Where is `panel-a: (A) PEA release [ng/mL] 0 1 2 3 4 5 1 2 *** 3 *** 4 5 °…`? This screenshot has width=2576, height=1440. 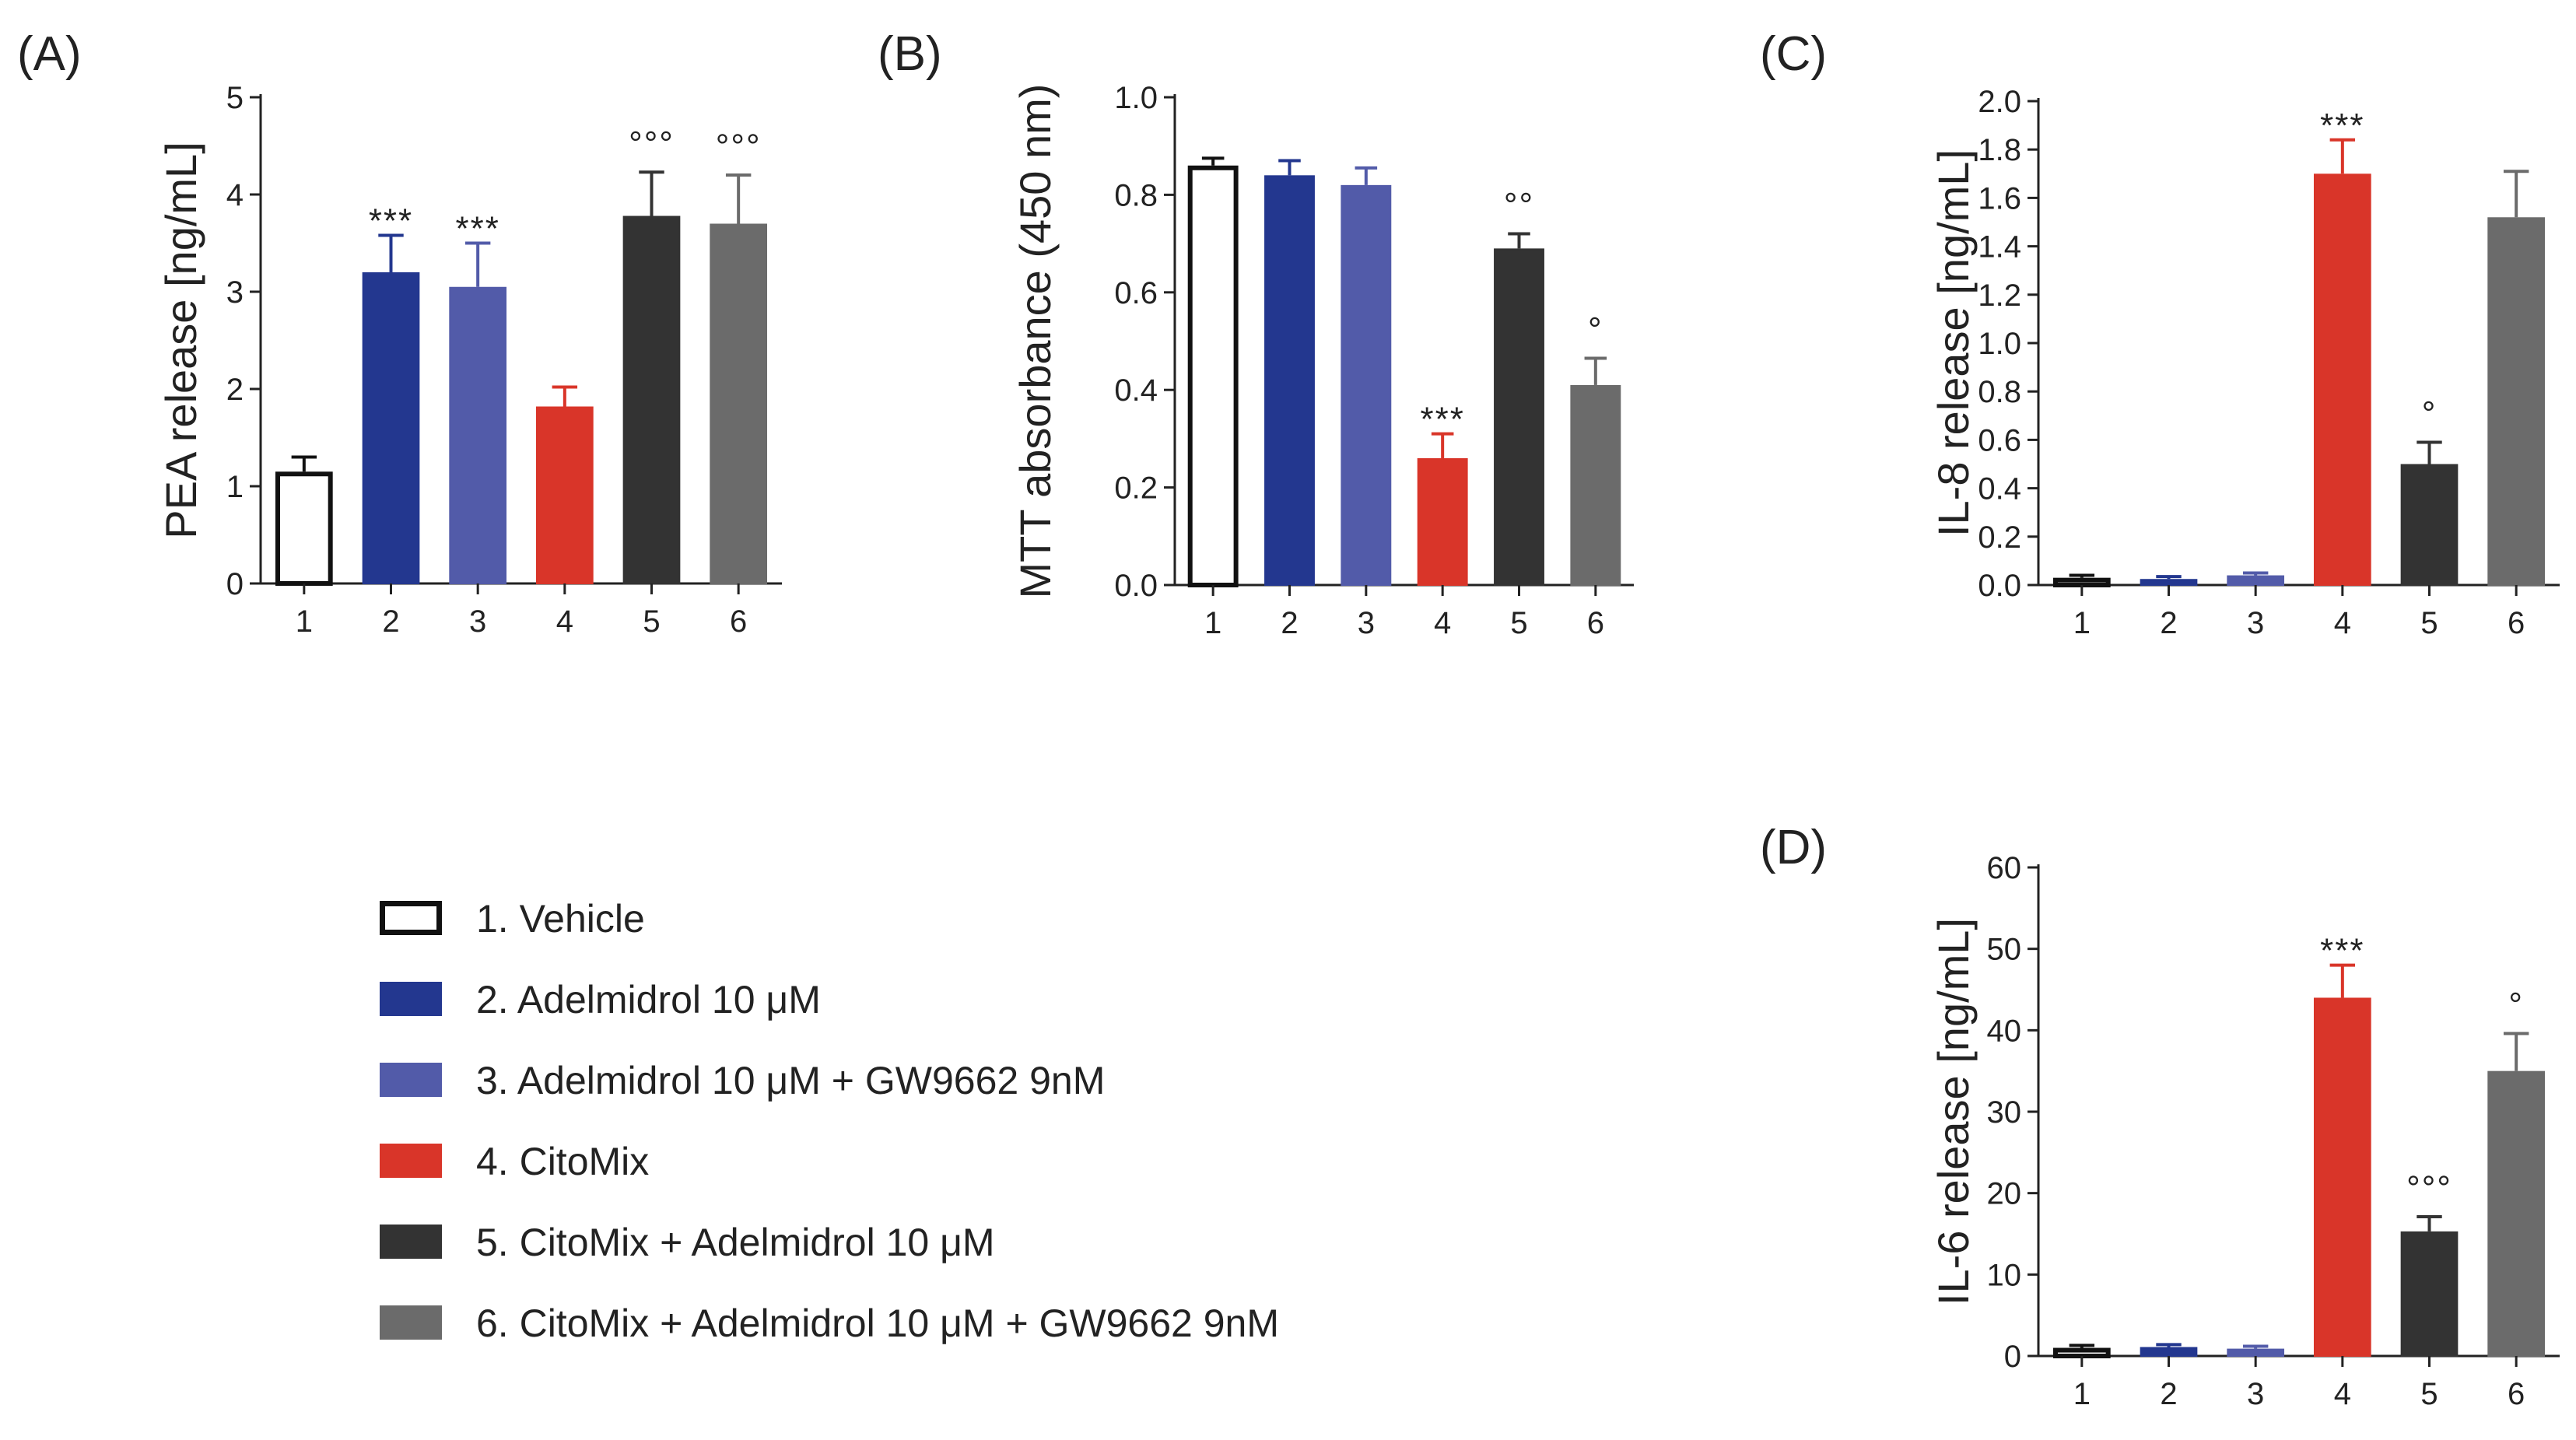
panel-a: (A) PEA release [ng/mL] 0 1 2 3 4 5 1 2 *** 3 *** 4 5 °… is located at coordinates (399, 333).